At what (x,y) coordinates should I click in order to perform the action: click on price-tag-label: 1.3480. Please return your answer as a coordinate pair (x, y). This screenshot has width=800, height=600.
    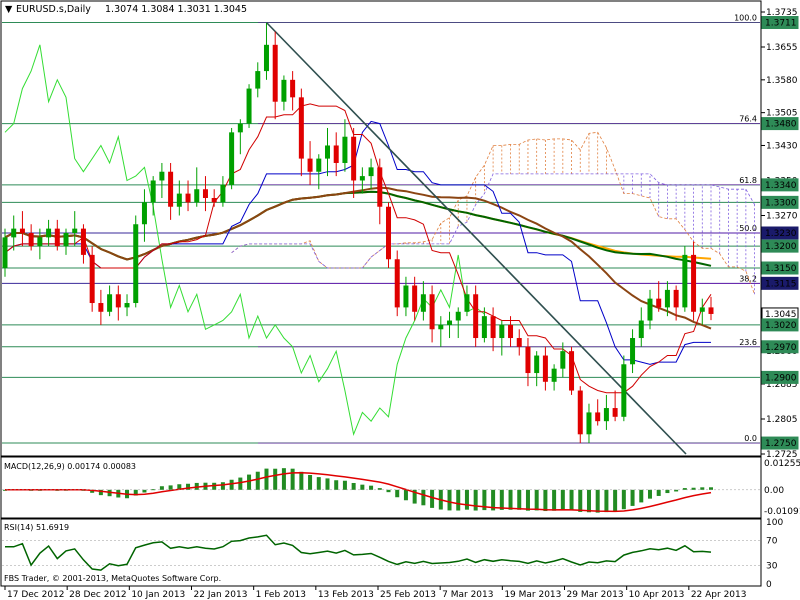
    Looking at the image, I should click on (781, 125).